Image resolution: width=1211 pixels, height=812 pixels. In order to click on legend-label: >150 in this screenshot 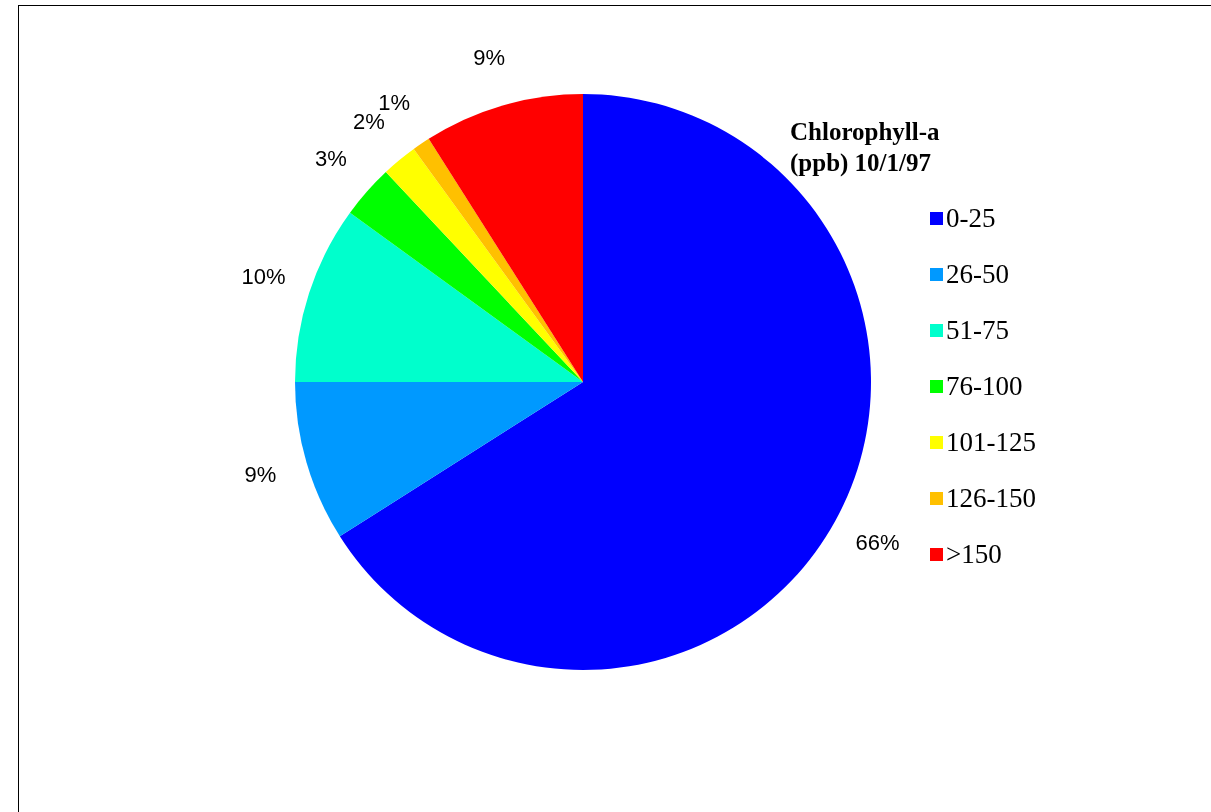, I will do `click(974, 554)`.